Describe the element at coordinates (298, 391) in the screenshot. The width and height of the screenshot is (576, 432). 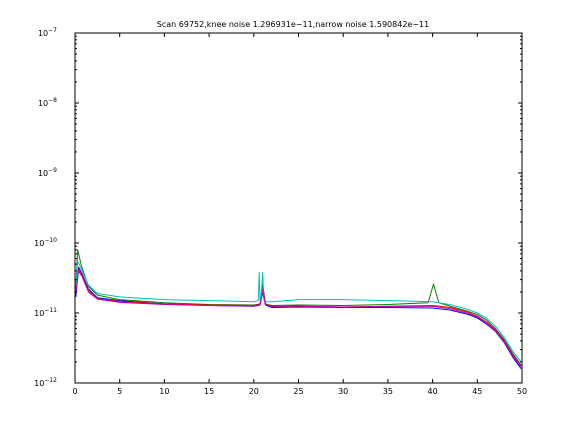
I see `x-tick-label: 25` at that location.